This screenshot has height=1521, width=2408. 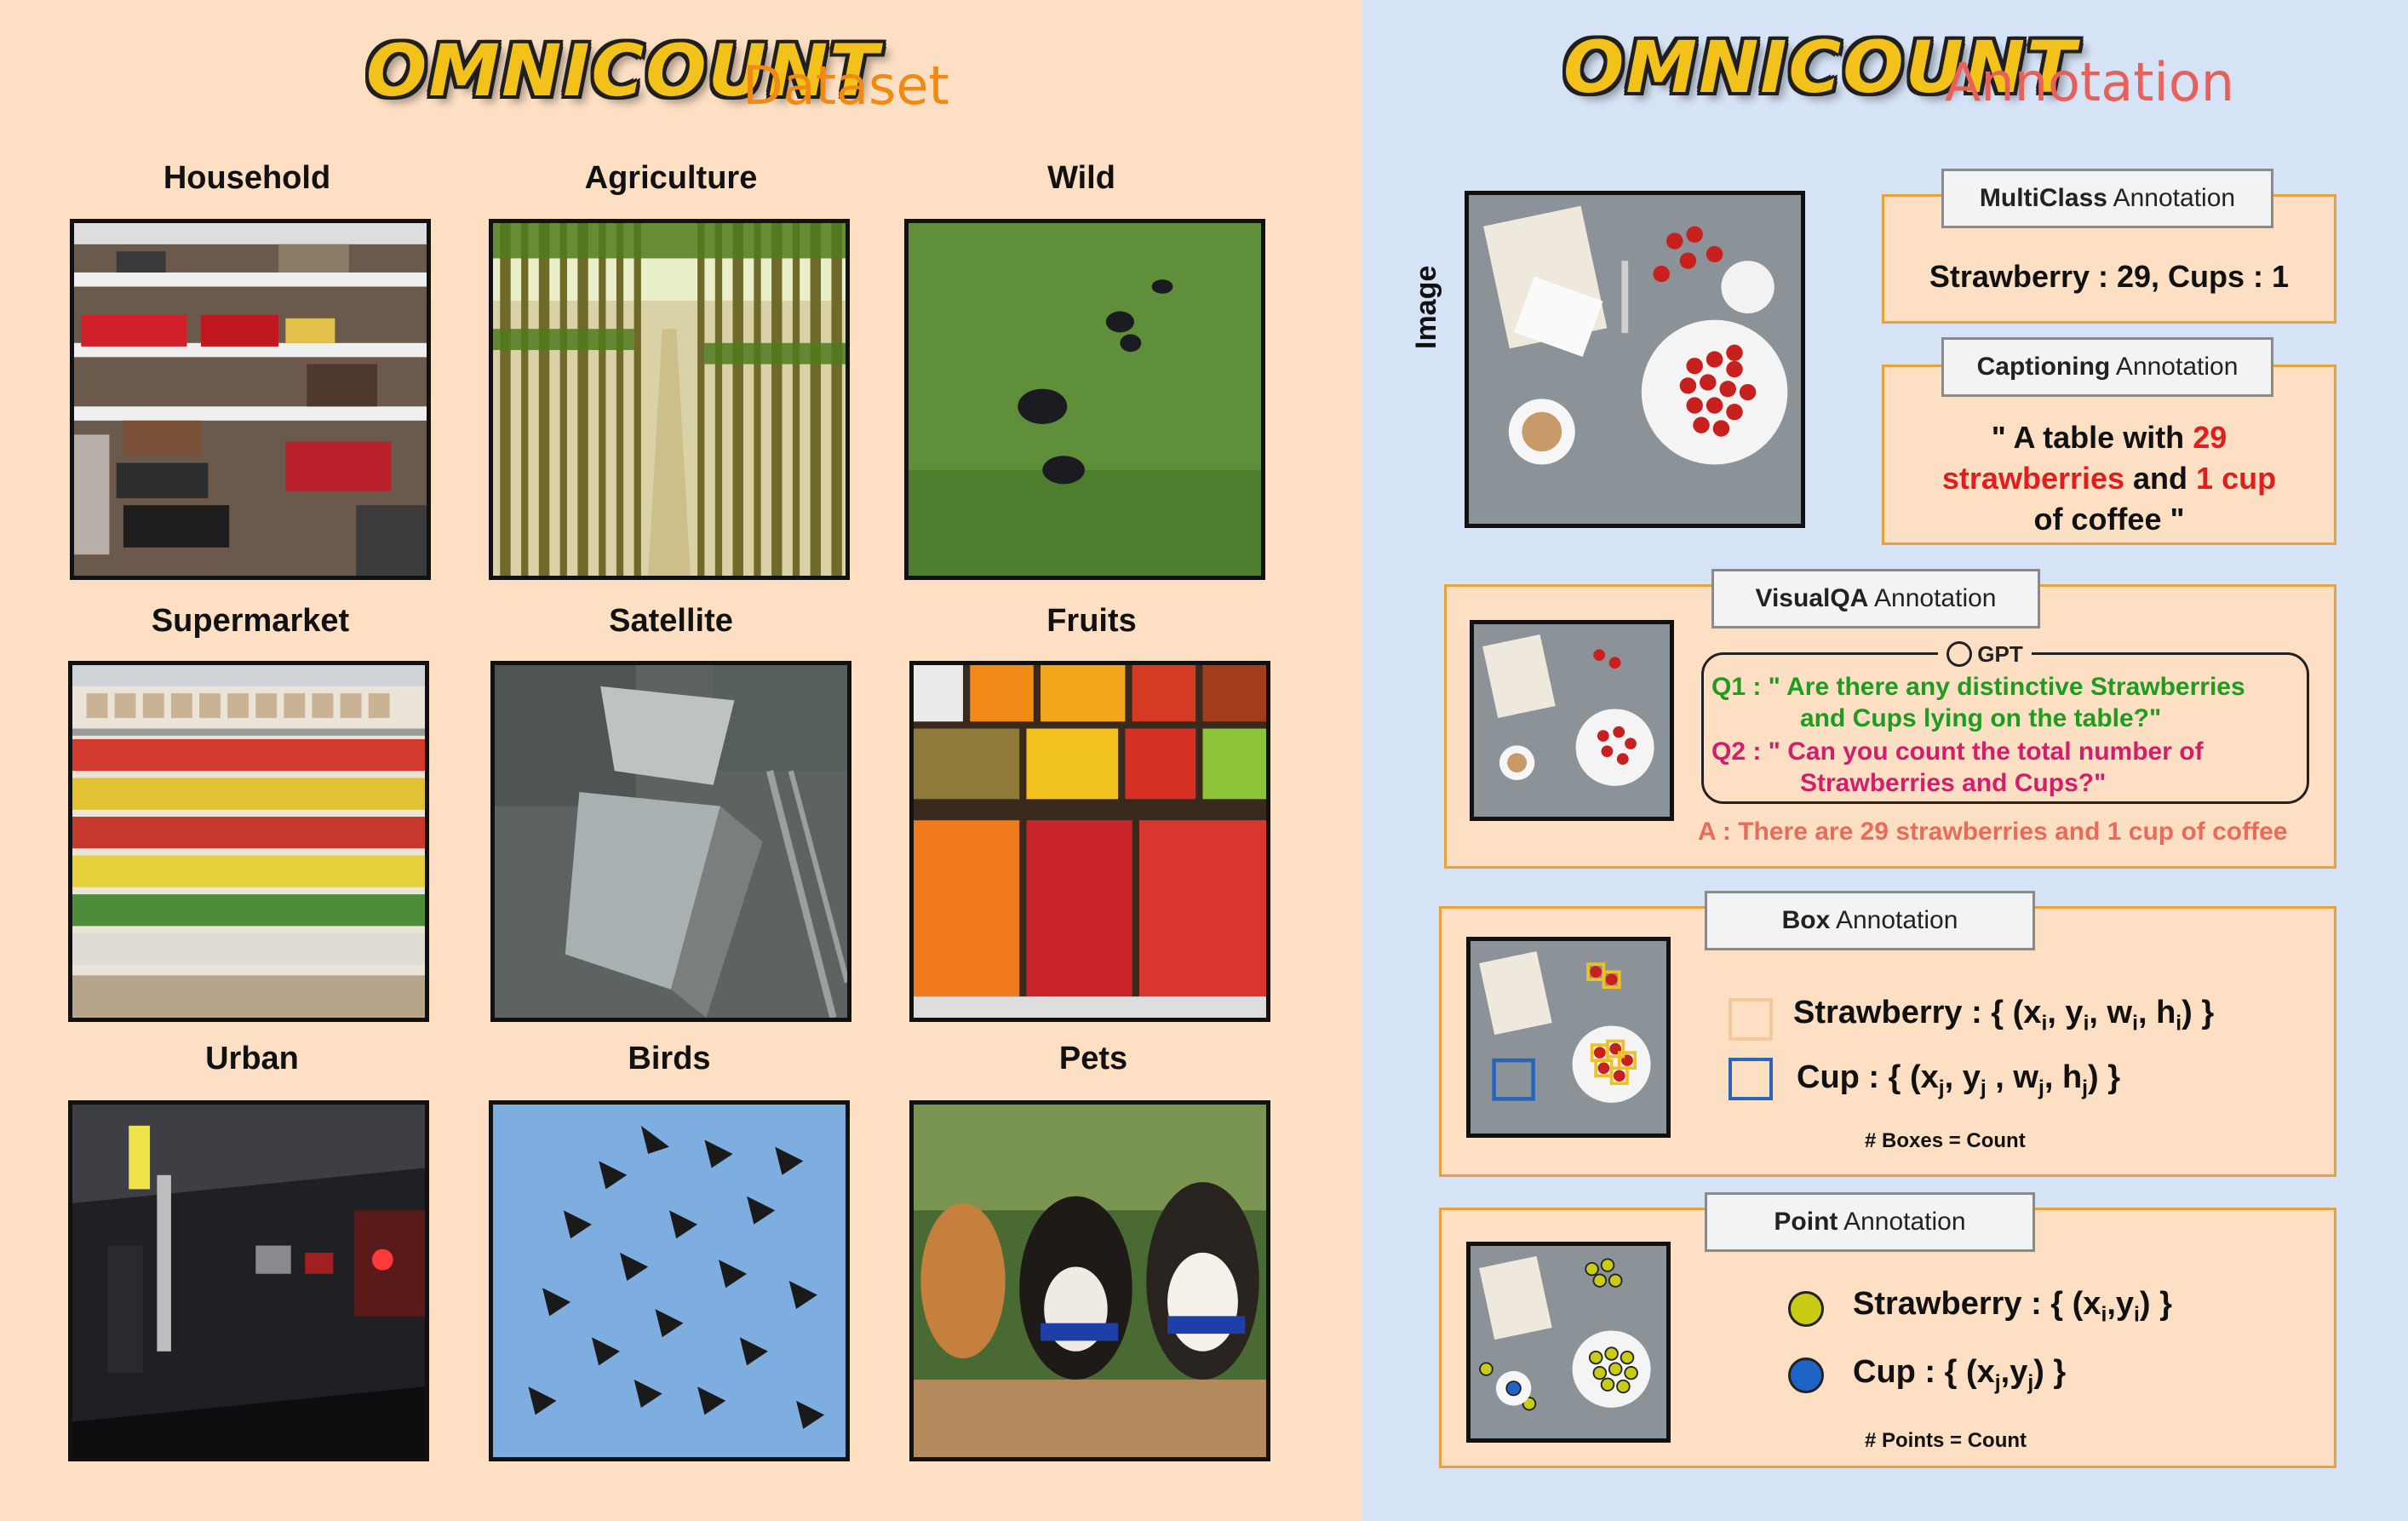 What do you see at coordinates (1568, 1342) in the screenshot?
I see `point-annotation-thumbnail` at bounding box center [1568, 1342].